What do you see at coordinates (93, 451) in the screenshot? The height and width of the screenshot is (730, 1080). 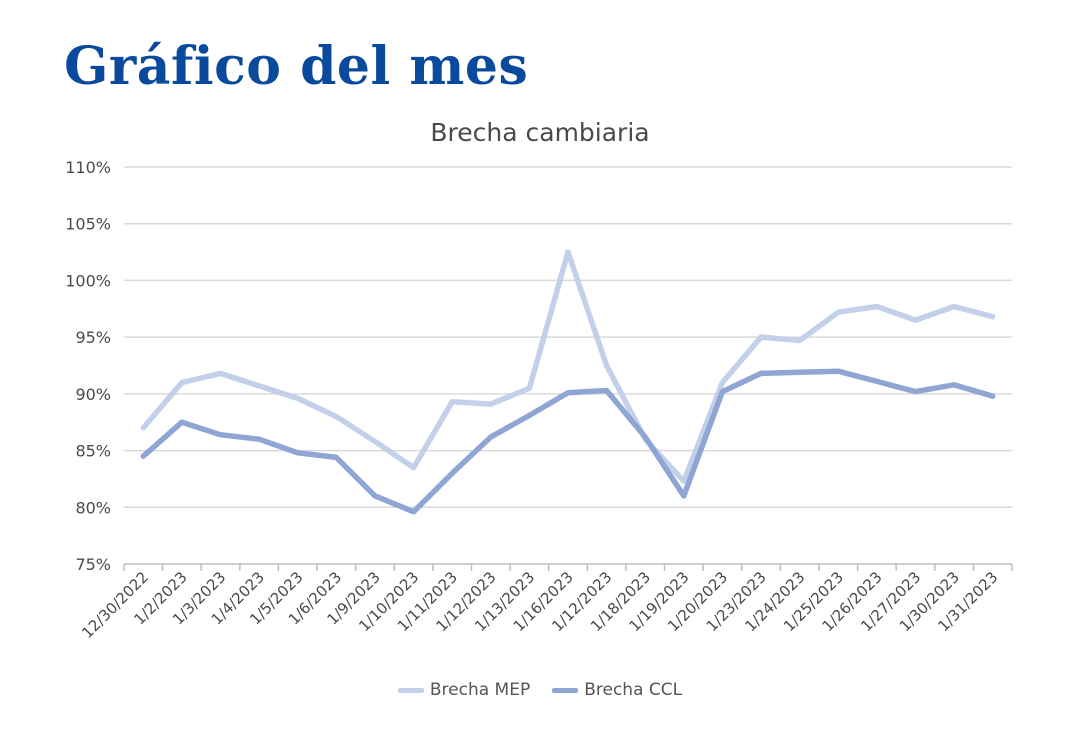 I see `y-tick-label: 85%` at bounding box center [93, 451].